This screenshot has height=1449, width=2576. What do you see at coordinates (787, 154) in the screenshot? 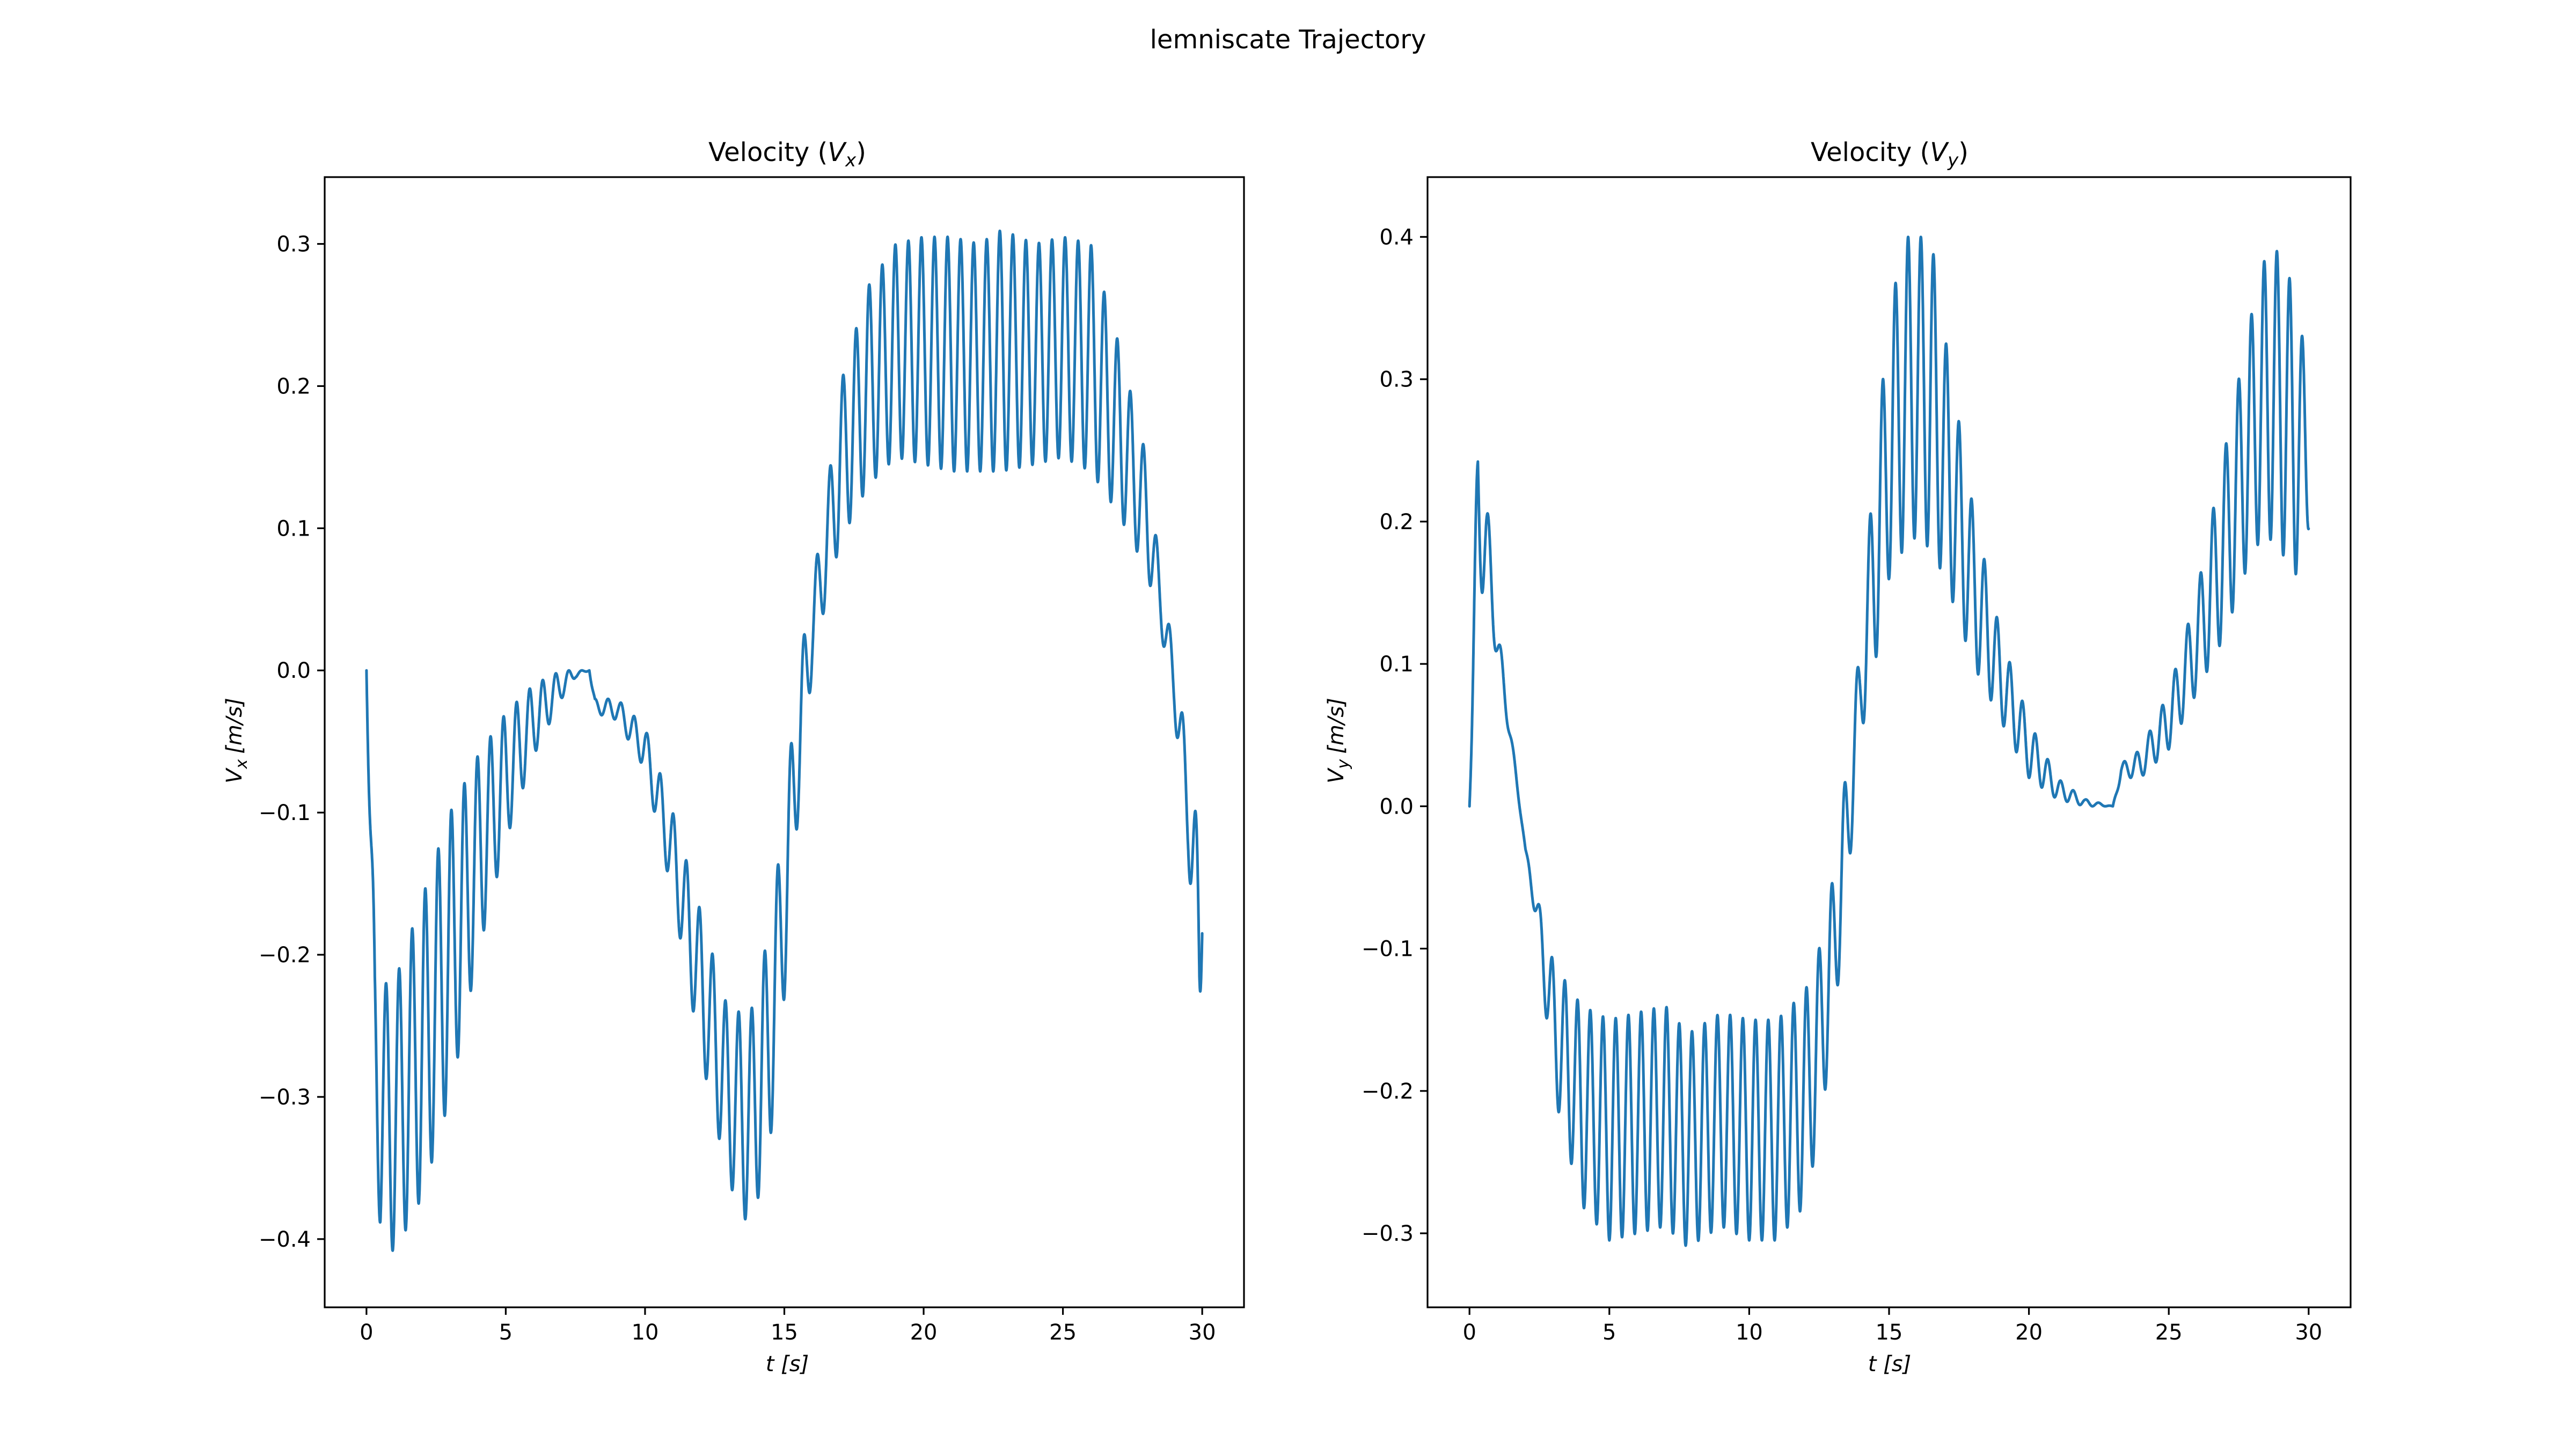
I see `velocity-x-title: Velocity (Vx)` at bounding box center [787, 154].